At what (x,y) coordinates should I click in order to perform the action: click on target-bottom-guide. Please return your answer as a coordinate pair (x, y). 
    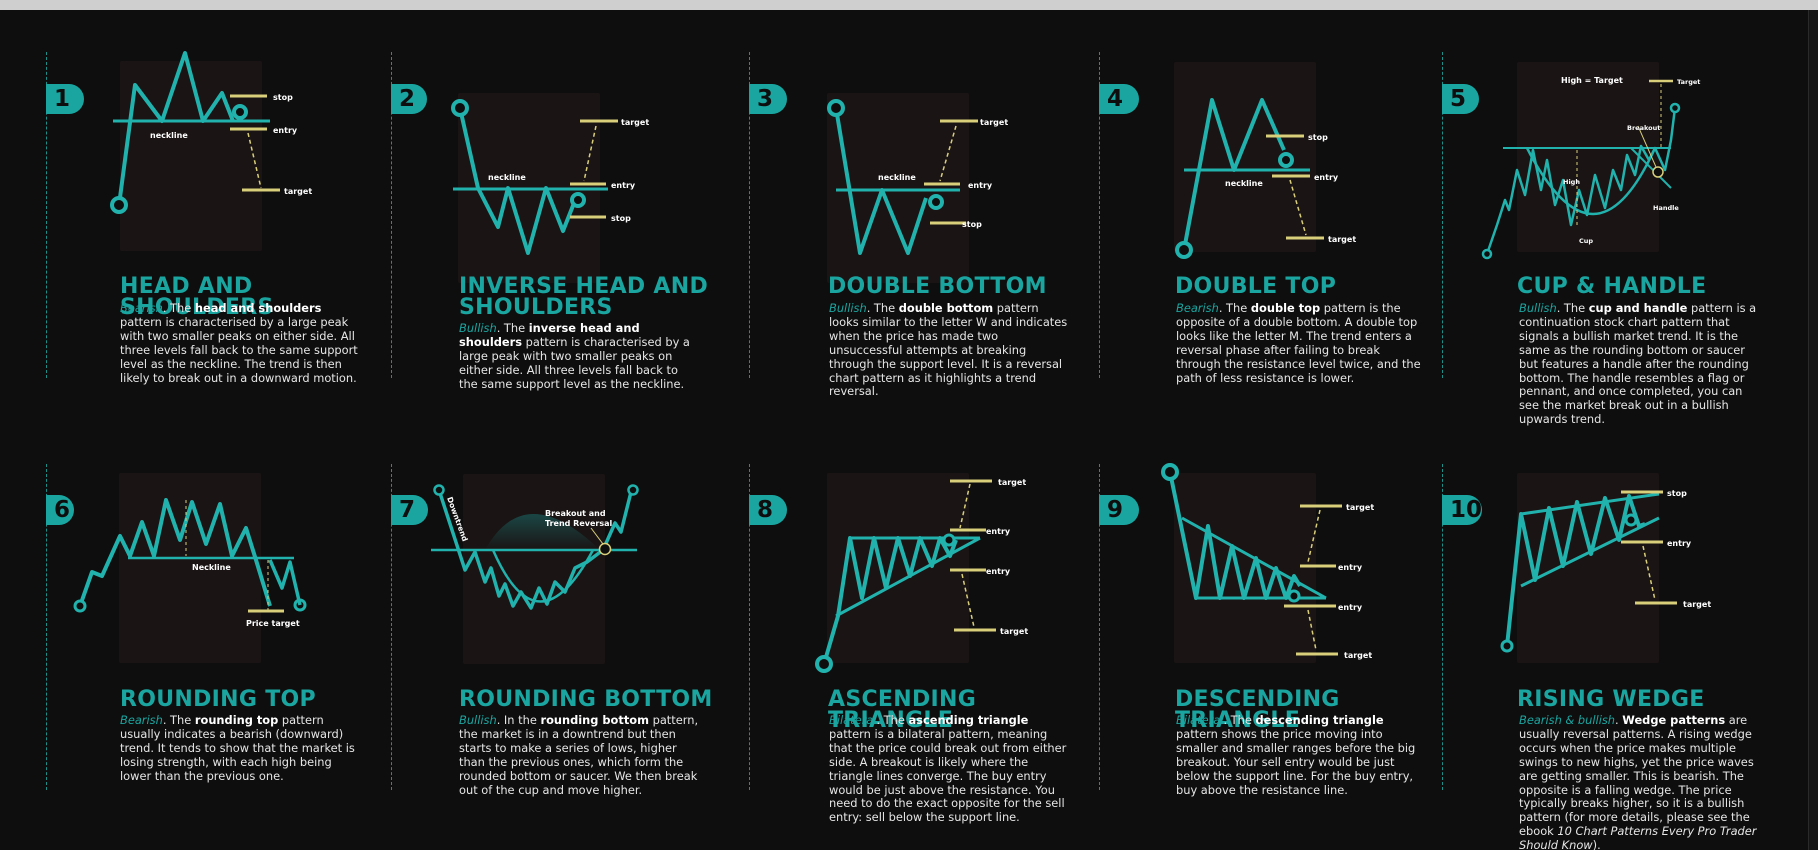
    Looking at the image, I should click on (968, 600).